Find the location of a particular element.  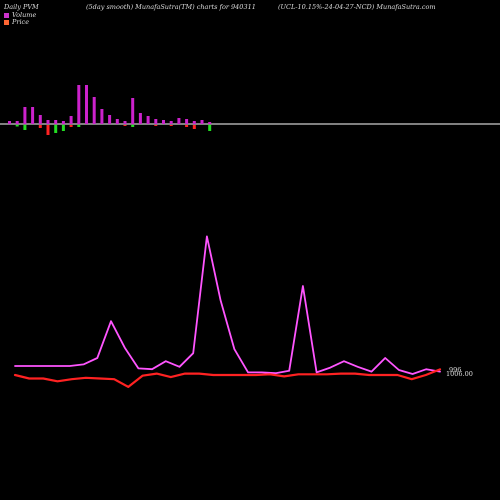

price-label-upper: 996 is located at coordinates (455, 370).